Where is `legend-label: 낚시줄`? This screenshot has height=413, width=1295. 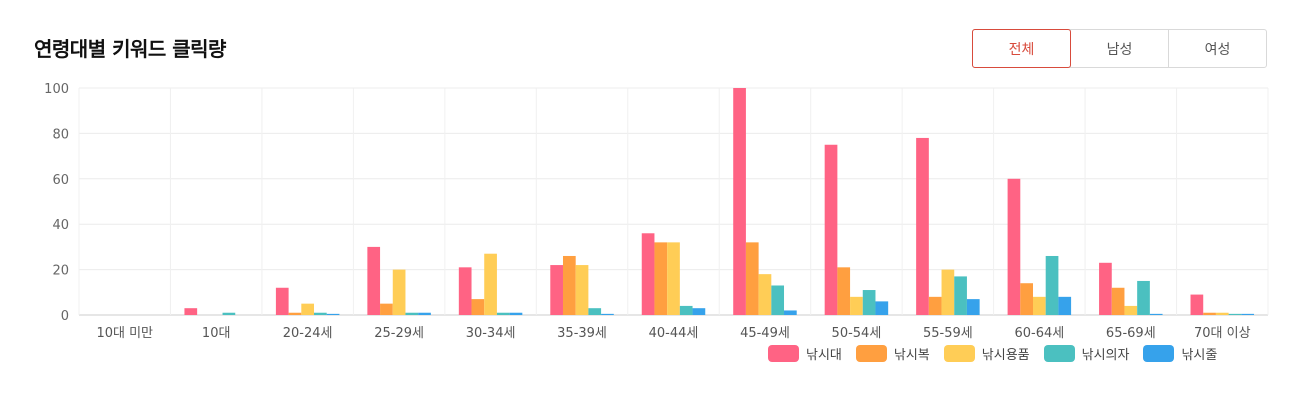 legend-label: 낚시줄 is located at coordinates (1199, 355).